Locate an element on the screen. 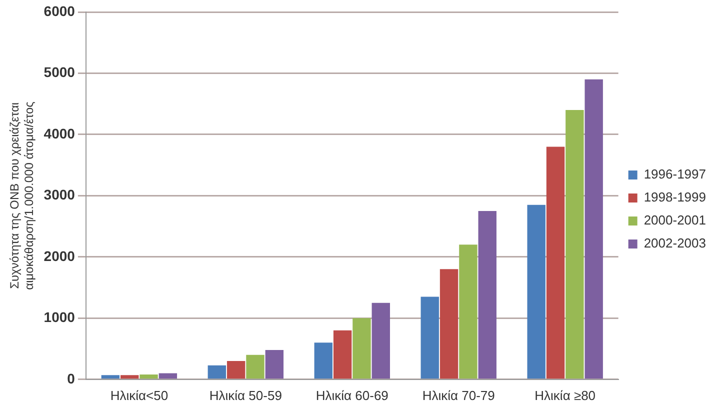 The height and width of the screenshot is (411, 724). legend-label: 2002-2003 is located at coordinates (675, 243).